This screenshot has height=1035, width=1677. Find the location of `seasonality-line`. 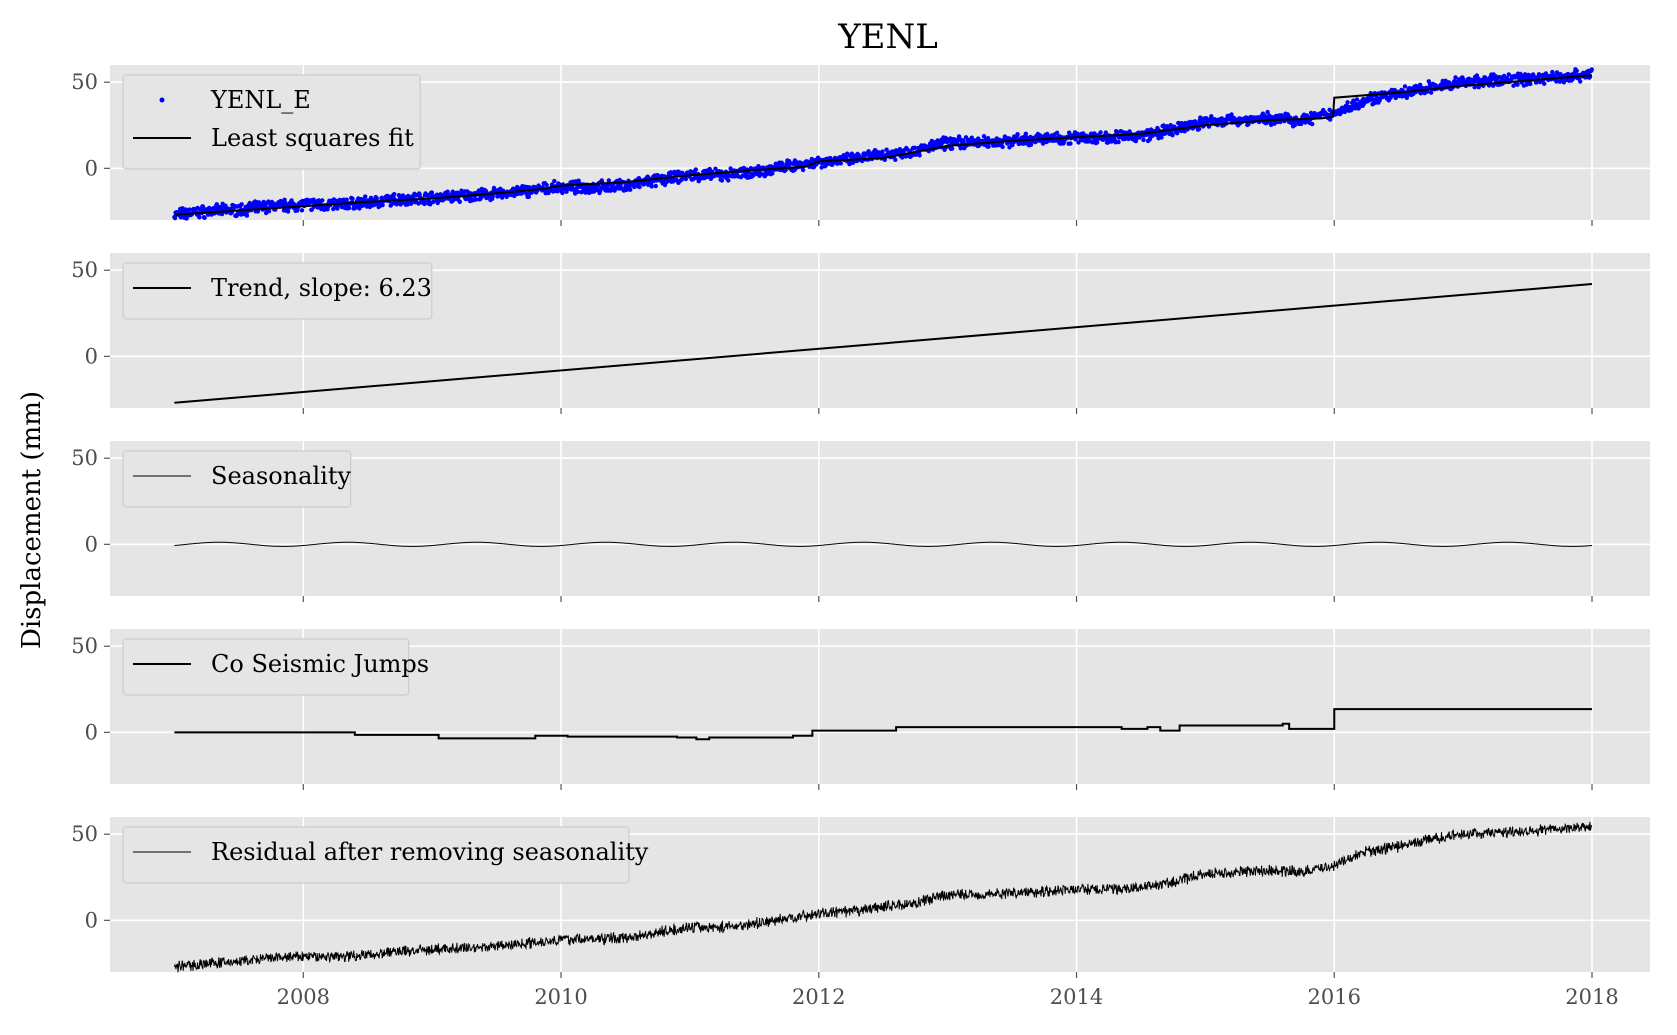

seasonality-line is located at coordinates (883, 544).